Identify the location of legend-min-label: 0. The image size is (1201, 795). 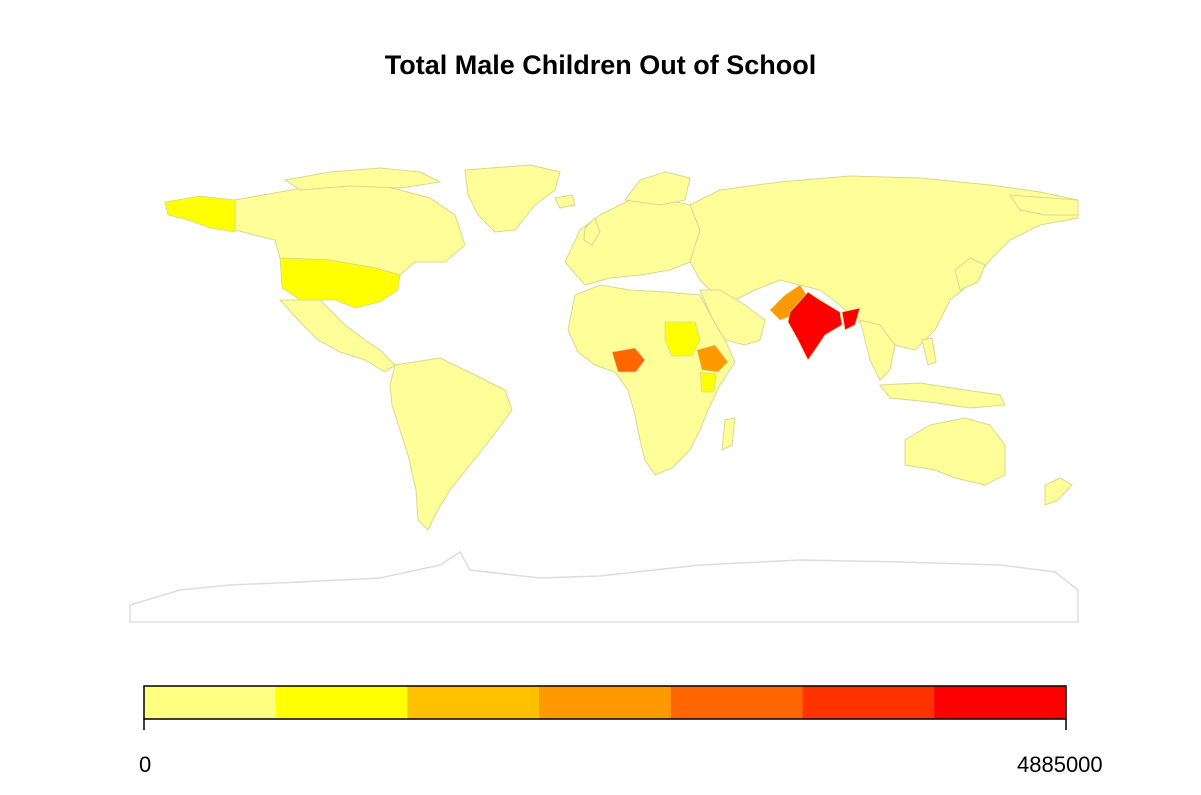
(145, 764).